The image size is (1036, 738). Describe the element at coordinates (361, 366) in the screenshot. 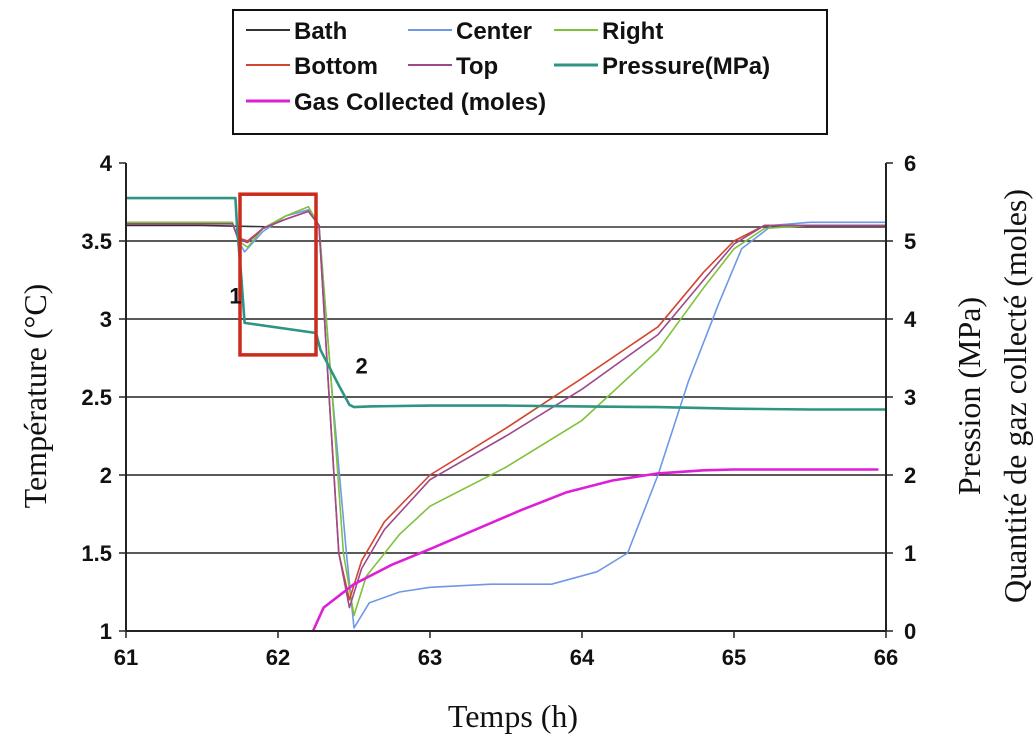

I see `annotation-label: 2` at that location.